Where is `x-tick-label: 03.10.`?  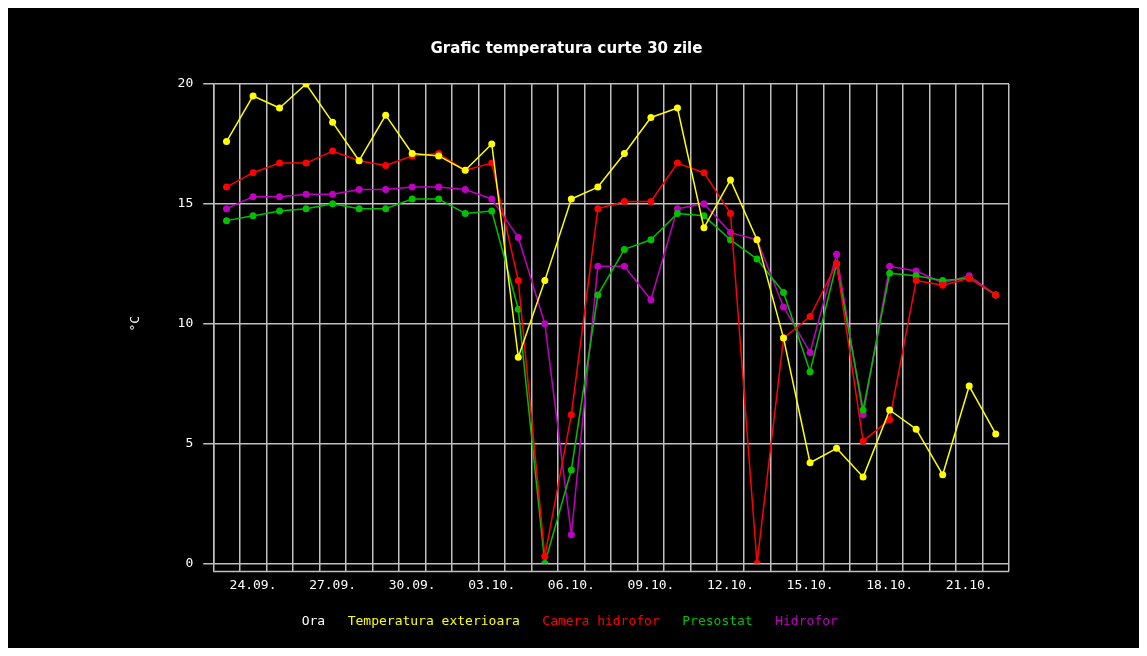
x-tick-label: 03.10. is located at coordinates (492, 584).